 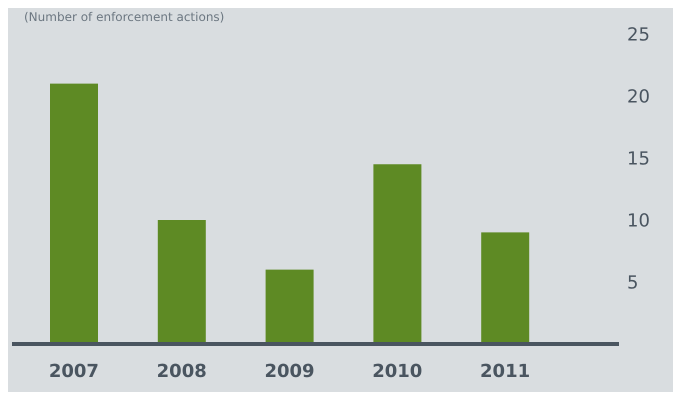 I want to click on y-tick-label: 25, so click(x=638, y=35).